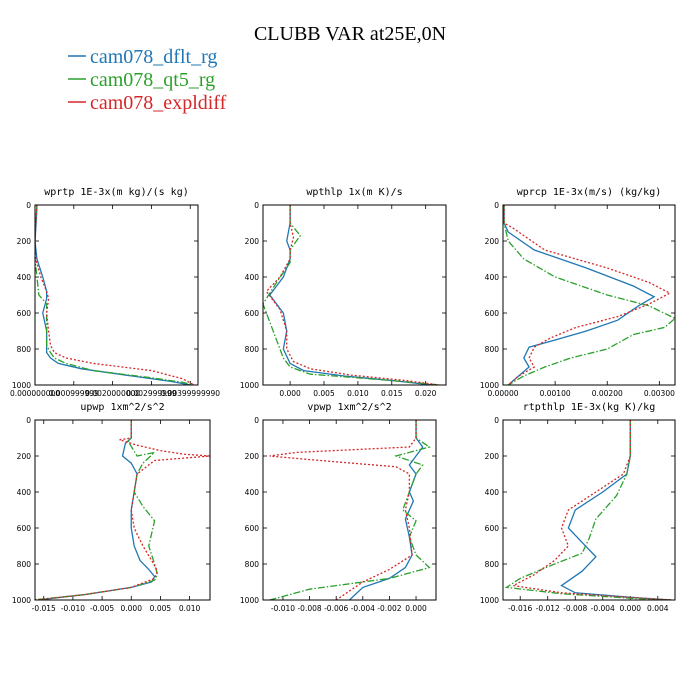 The height and width of the screenshot is (700, 700). Describe the element at coordinates (153, 57) in the screenshot. I see `legend-label-dflt: cam078_dflt_rg` at that location.